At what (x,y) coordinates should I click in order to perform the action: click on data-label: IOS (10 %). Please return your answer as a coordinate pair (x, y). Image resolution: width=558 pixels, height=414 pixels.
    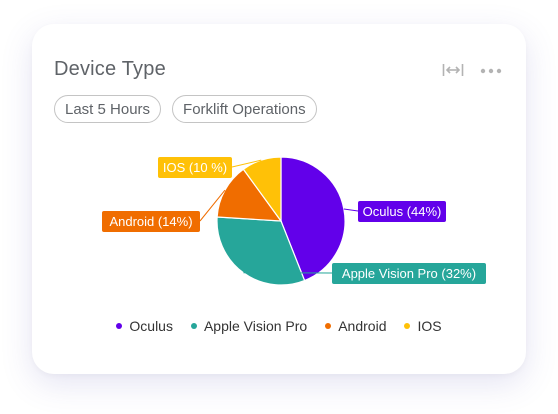
    Looking at the image, I should click on (195, 167).